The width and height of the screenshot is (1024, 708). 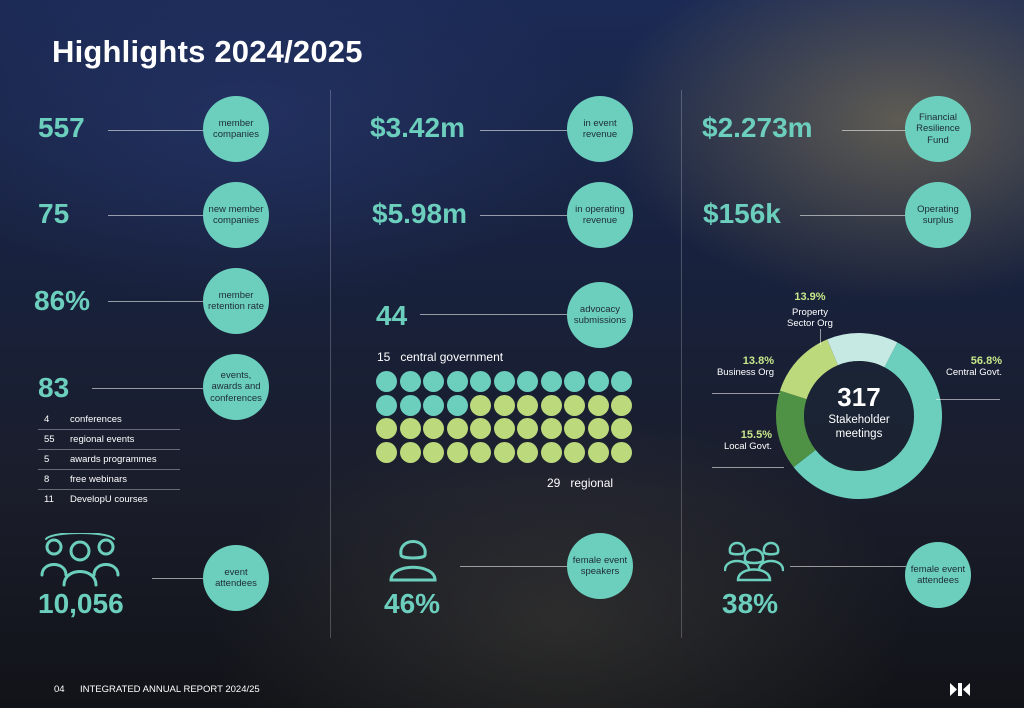 I want to click on event-count: 8, so click(x=47, y=479).